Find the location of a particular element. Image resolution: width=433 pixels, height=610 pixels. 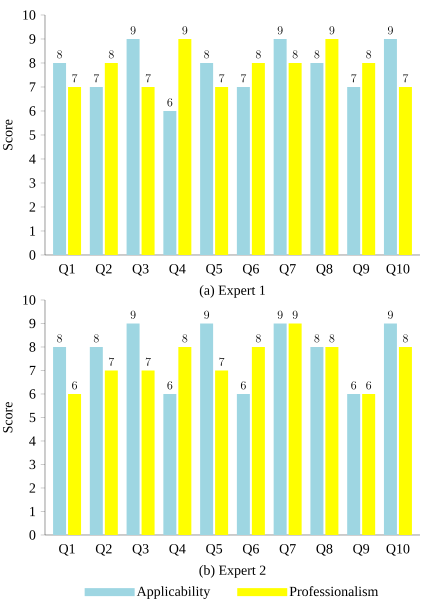

x-tick-label: Q9 is located at coordinates (361, 270).